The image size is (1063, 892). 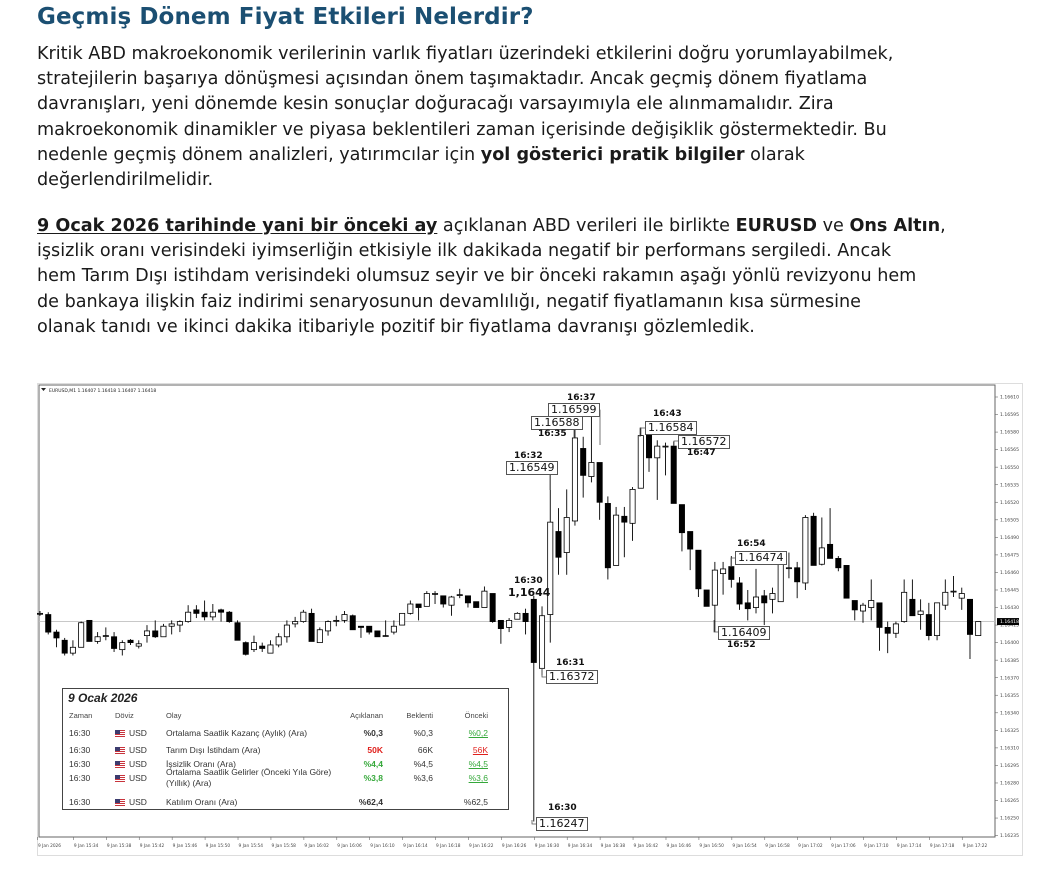 I want to click on x-tick-label: 9 Jan 15:46, so click(x=185, y=846).